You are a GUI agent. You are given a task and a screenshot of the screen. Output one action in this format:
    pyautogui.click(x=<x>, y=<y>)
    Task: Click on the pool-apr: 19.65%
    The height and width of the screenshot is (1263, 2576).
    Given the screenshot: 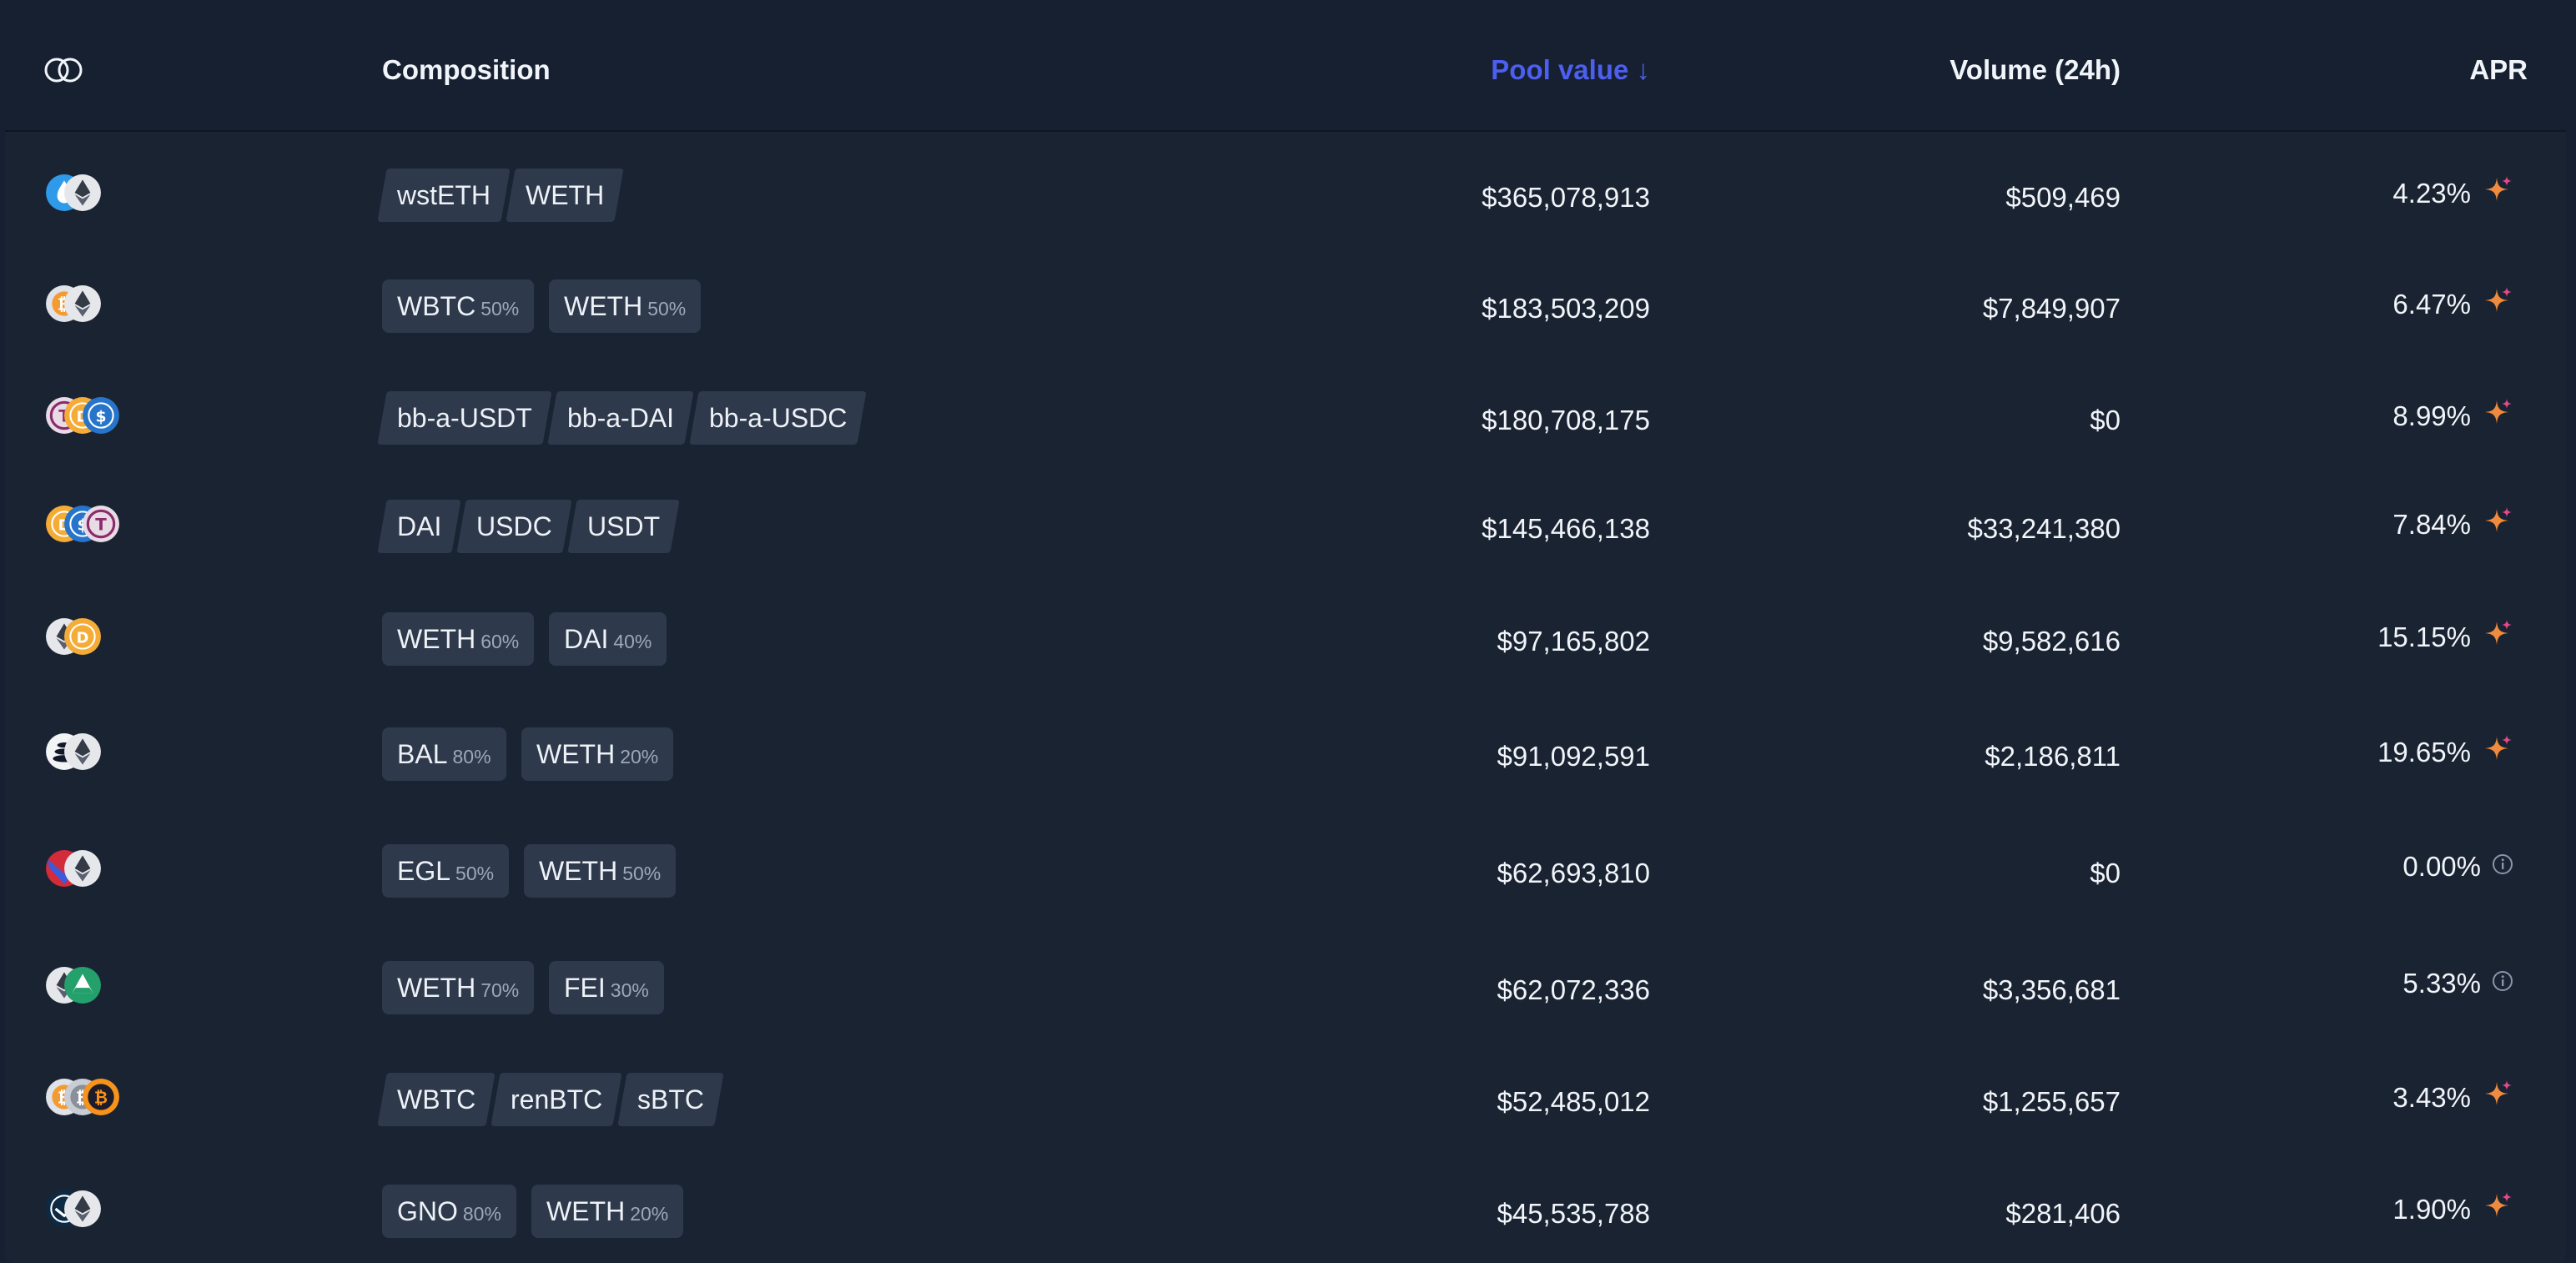 What is the action you would take?
    pyautogui.click(x=2445, y=753)
    